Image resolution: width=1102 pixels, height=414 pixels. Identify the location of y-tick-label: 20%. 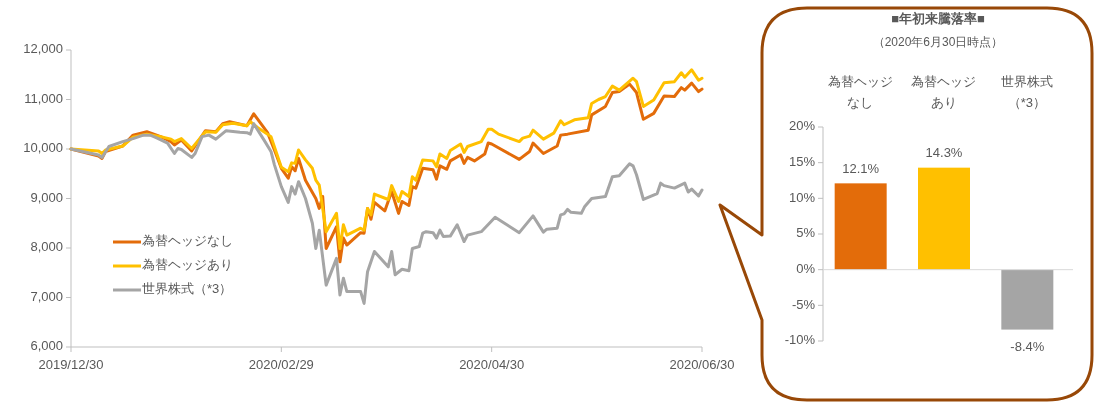
(802, 126).